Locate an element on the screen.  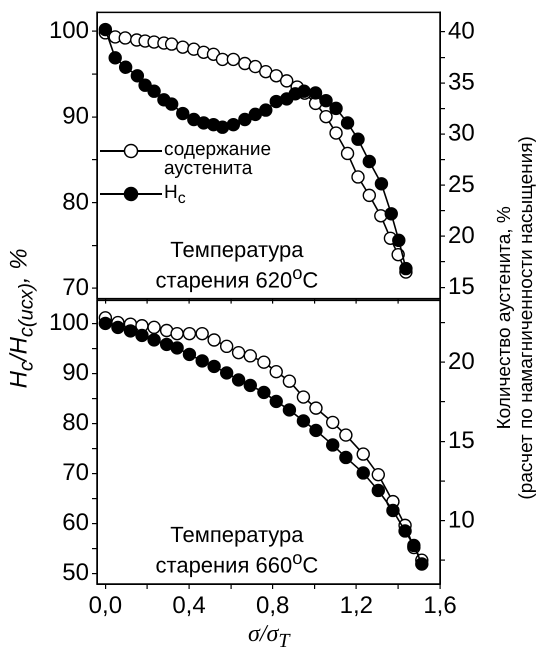
x-tick-label: 0,0 is located at coordinates (105, 606).